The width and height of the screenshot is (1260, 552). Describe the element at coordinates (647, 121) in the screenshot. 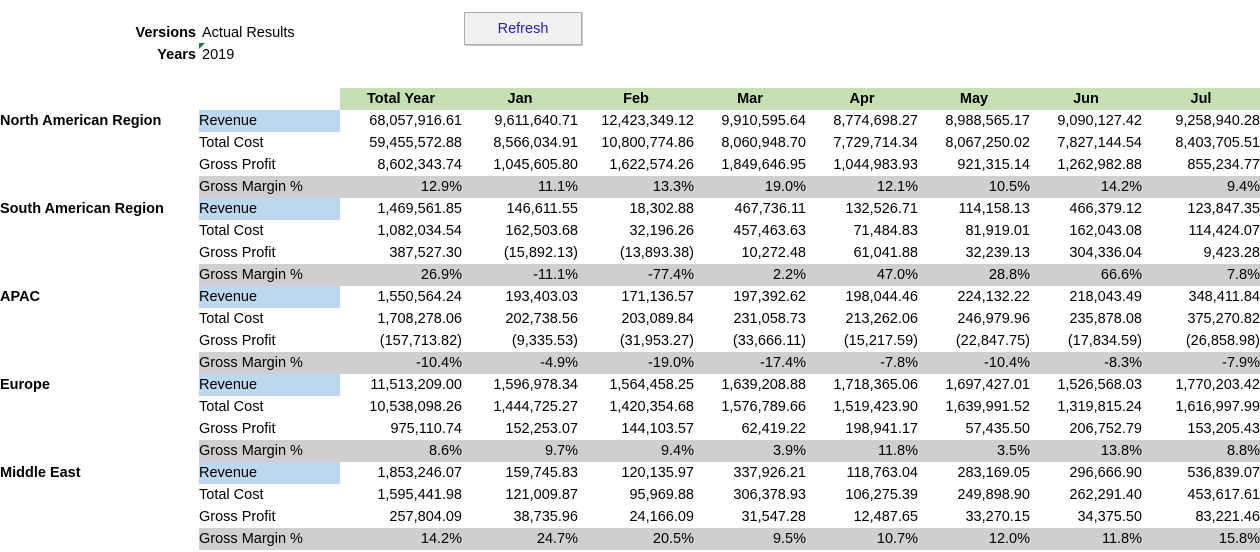

I see `value-cell: 12,423,349.12` at that location.